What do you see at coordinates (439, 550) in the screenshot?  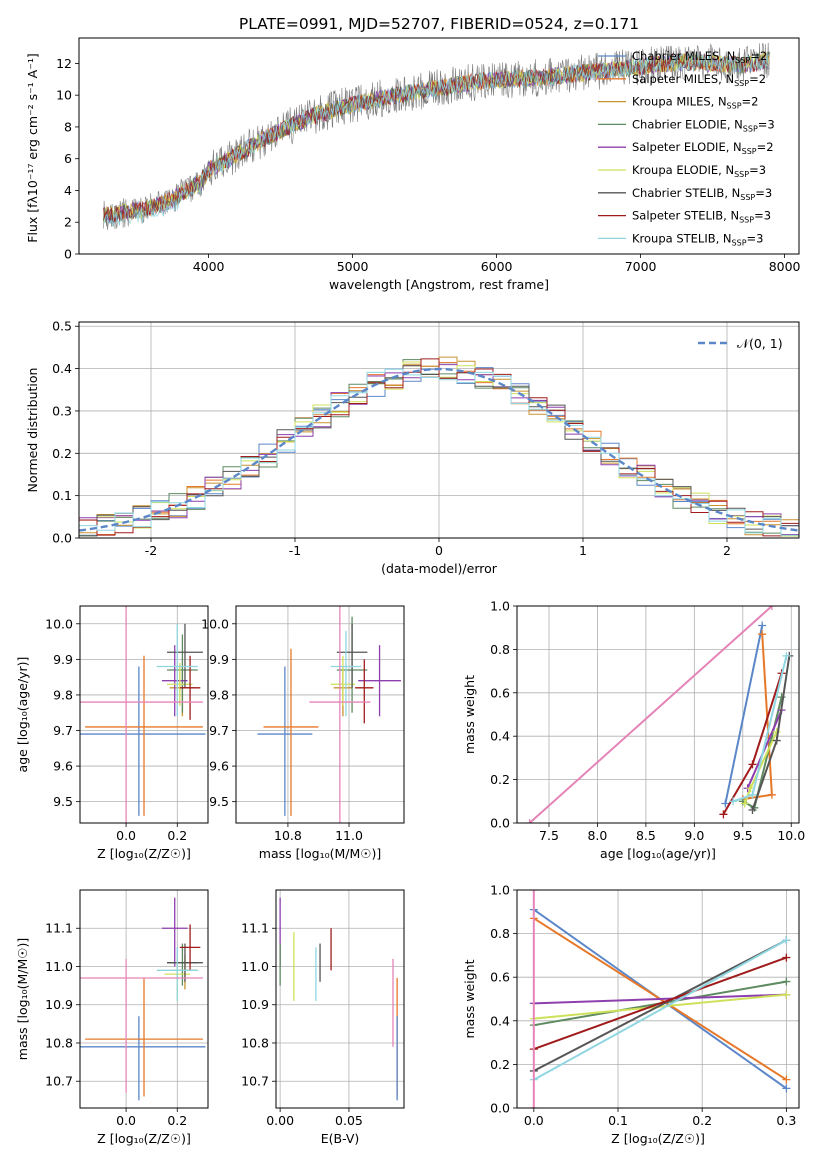 I see `x-tick-label: 0` at bounding box center [439, 550].